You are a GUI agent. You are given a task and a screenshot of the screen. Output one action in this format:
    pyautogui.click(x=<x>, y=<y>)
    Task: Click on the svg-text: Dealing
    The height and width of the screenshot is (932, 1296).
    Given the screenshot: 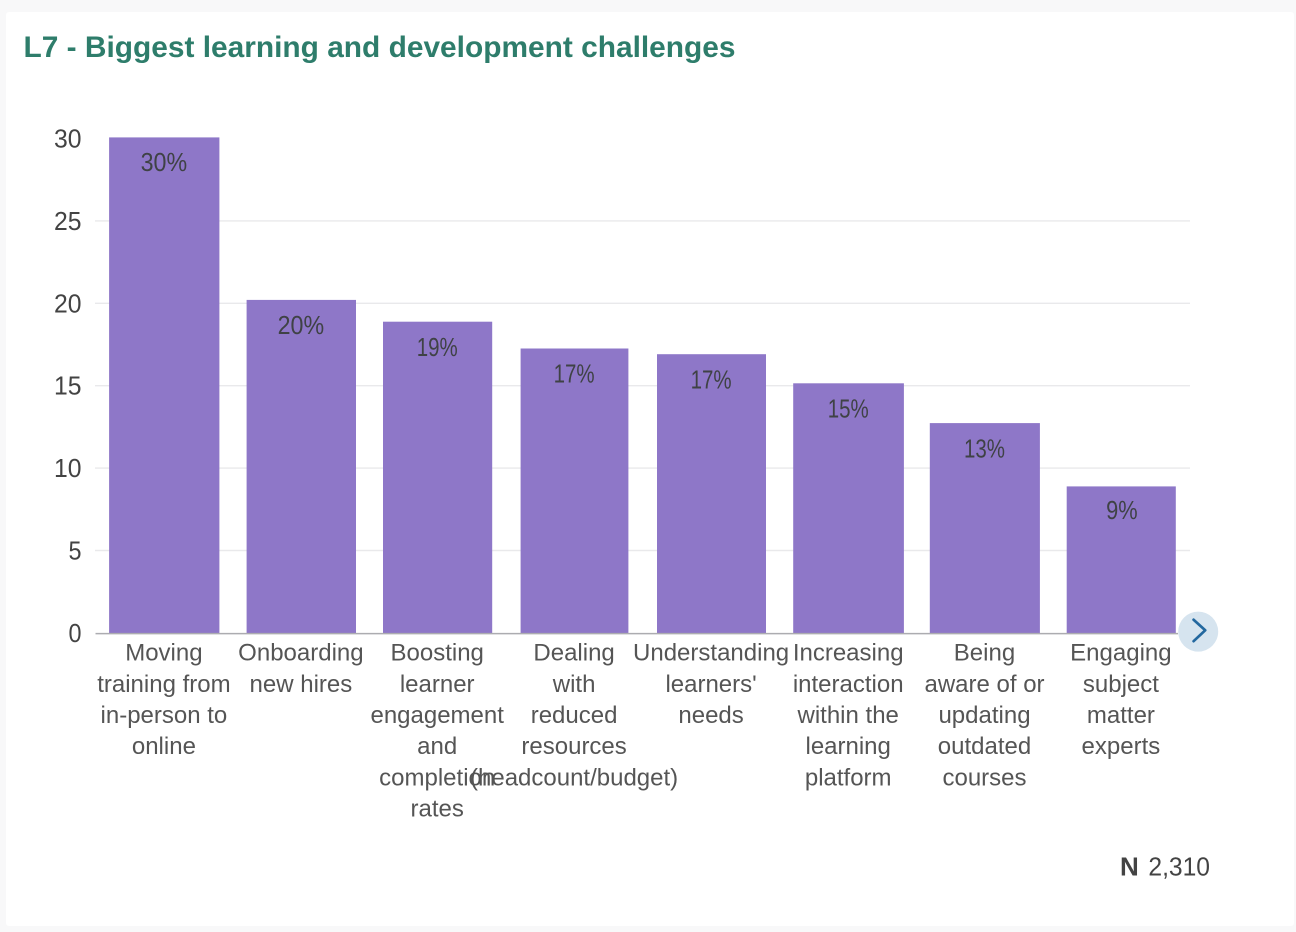 What is the action you would take?
    pyautogui.click(x=573, y=653)
    